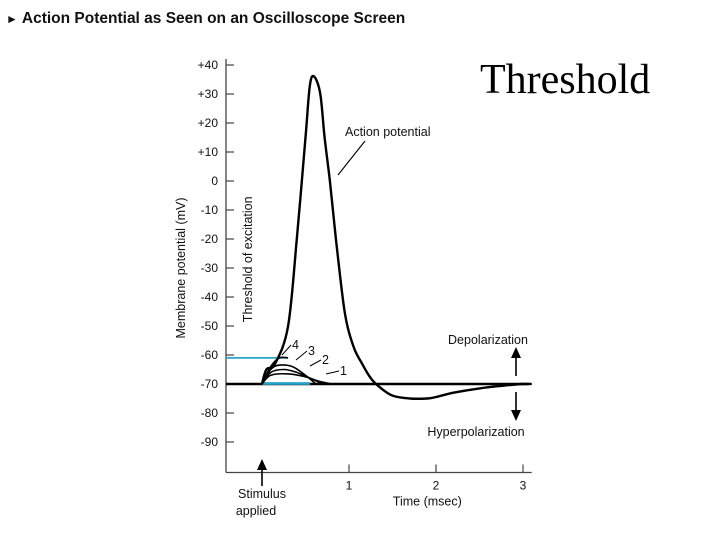  Describe the element at coordinates (210, 413) in the screenshot. I see `y-tick-label: -80` at that location.